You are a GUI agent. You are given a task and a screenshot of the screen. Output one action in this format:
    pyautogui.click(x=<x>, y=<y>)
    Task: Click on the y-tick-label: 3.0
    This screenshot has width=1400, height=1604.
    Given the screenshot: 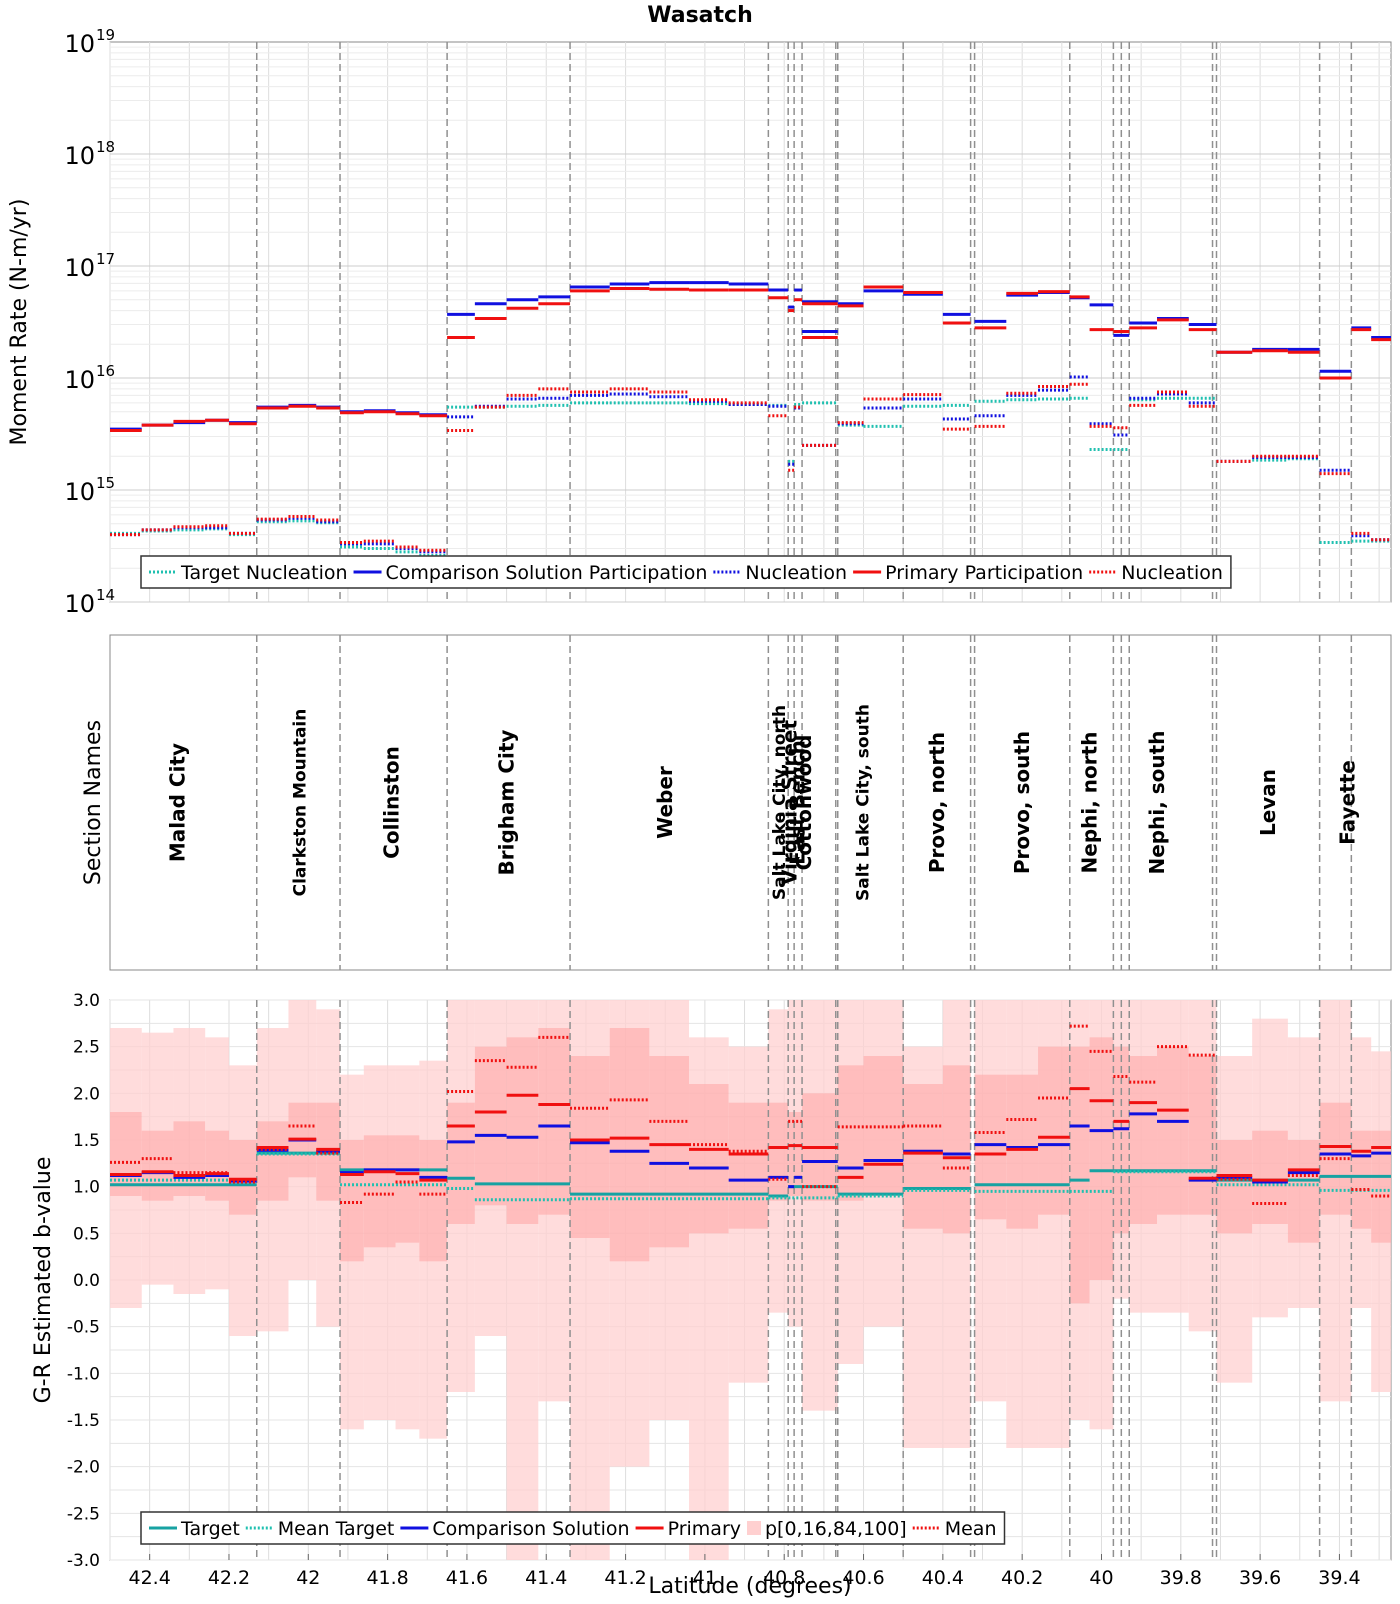 What is the action you would take?
    pyautogui.click(x=86, y=1001)
    